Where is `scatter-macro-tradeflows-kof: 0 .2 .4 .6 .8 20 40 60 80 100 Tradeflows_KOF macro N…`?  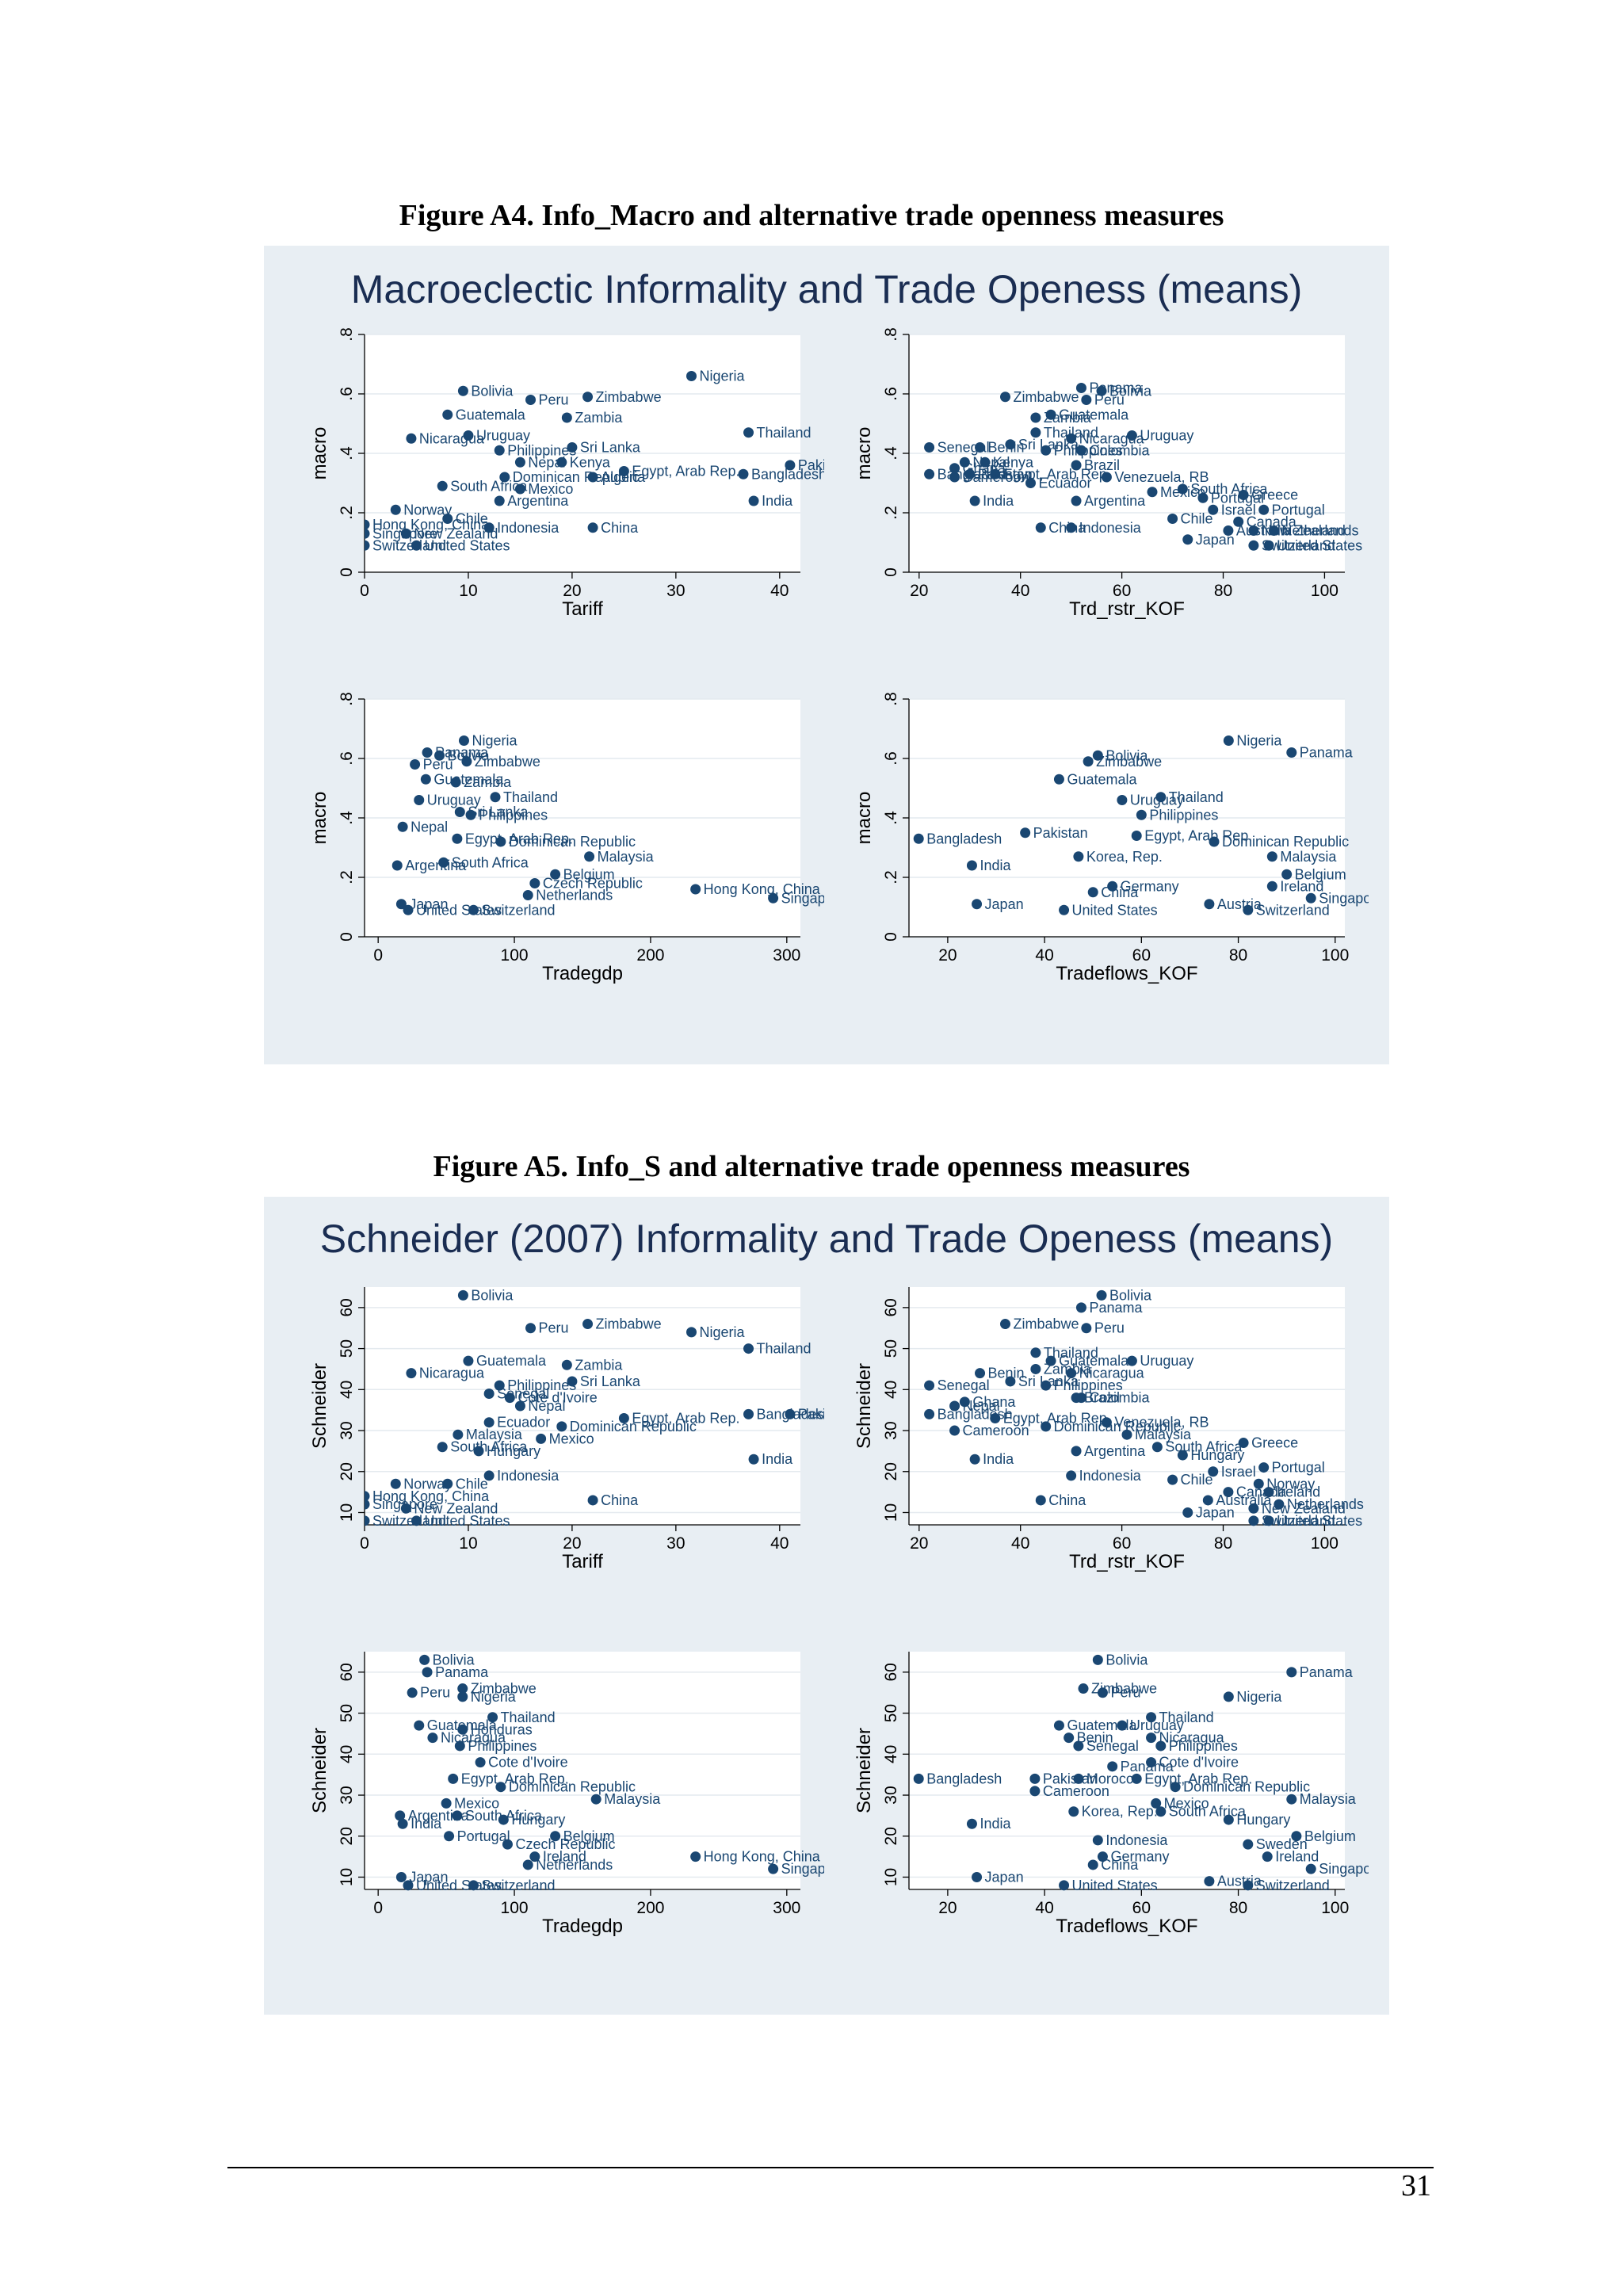 scatter-macro-tradeflows-kof: 0 .2 .4 .6 .8 20 40 60 80 100 Tradeflows_KOF macro N… is located at coordinates (1111, 838).